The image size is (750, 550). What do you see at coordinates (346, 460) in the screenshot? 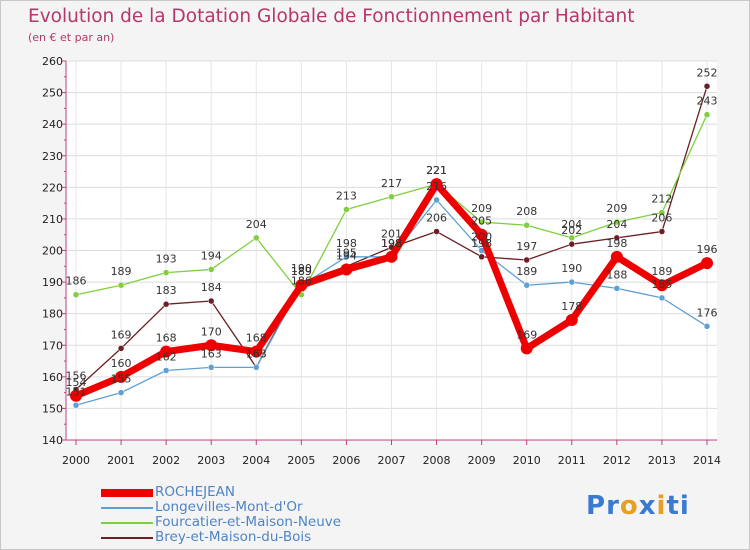
I see `x-tick-label: 2006` at bounding box center [346, 460].